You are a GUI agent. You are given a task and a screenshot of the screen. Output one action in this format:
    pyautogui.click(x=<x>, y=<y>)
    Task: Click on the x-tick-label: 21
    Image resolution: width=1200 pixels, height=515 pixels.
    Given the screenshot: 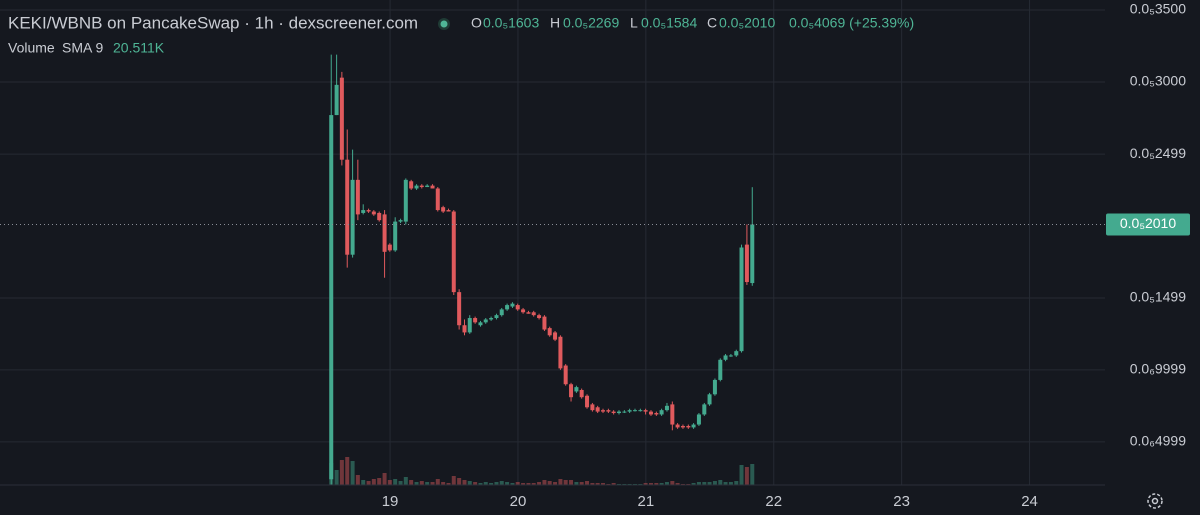 What is the action you would take?
    pyautogui.click(x=646, y=501)
    